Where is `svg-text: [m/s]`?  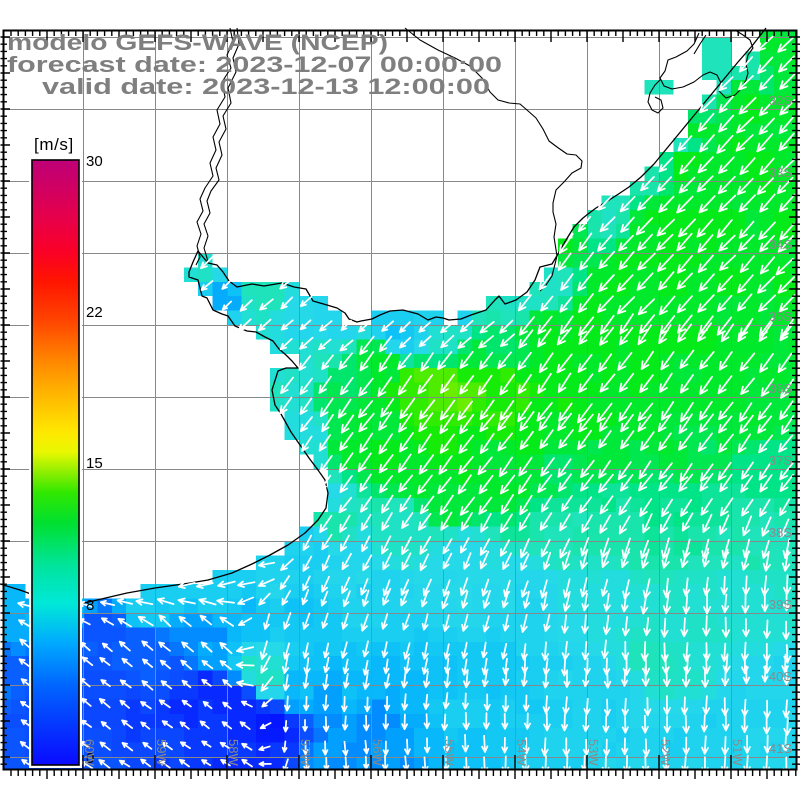 svg-text: [m/s] is located at coordinates (54, 144).